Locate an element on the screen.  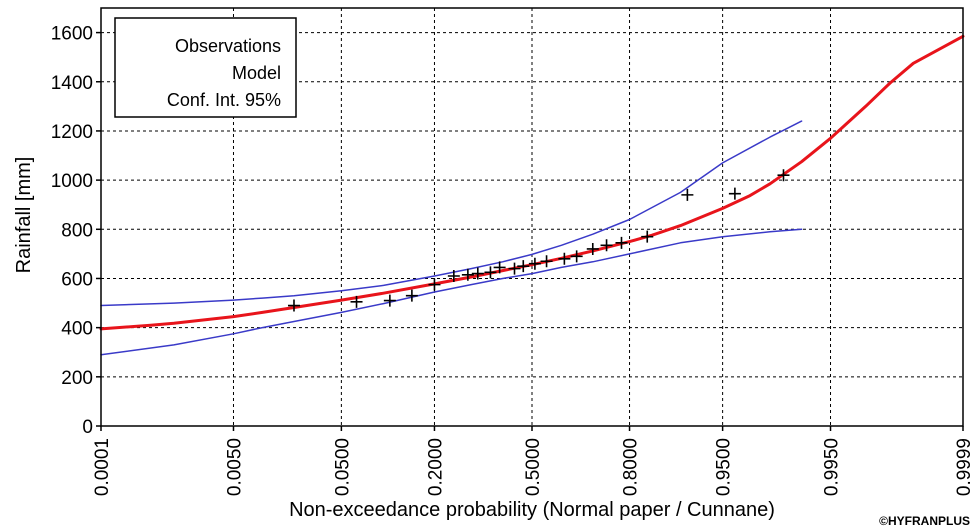
legend-box is located at coordinates (205, 67).